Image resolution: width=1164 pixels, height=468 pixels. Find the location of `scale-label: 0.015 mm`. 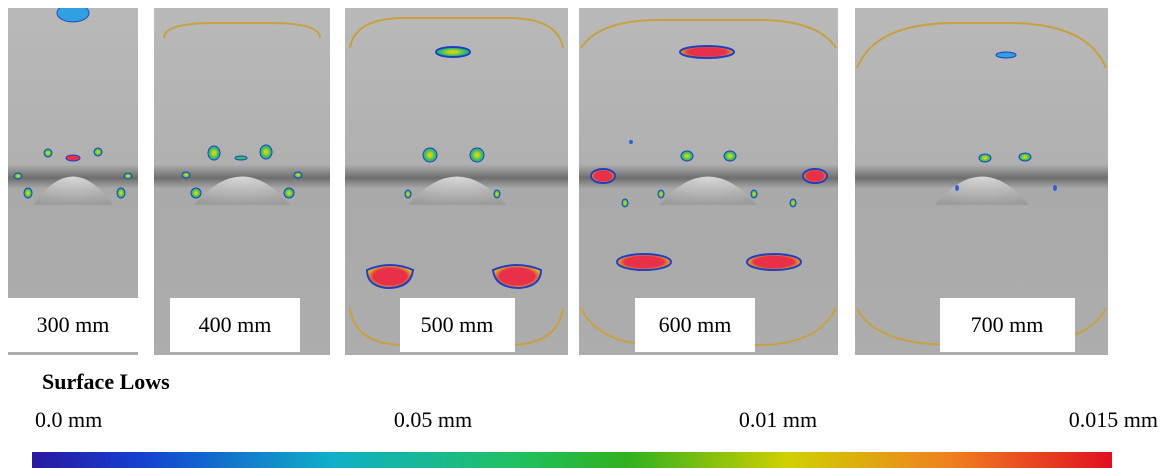

scale-label: 0.015 mm is located at coordinates (1113, 419).